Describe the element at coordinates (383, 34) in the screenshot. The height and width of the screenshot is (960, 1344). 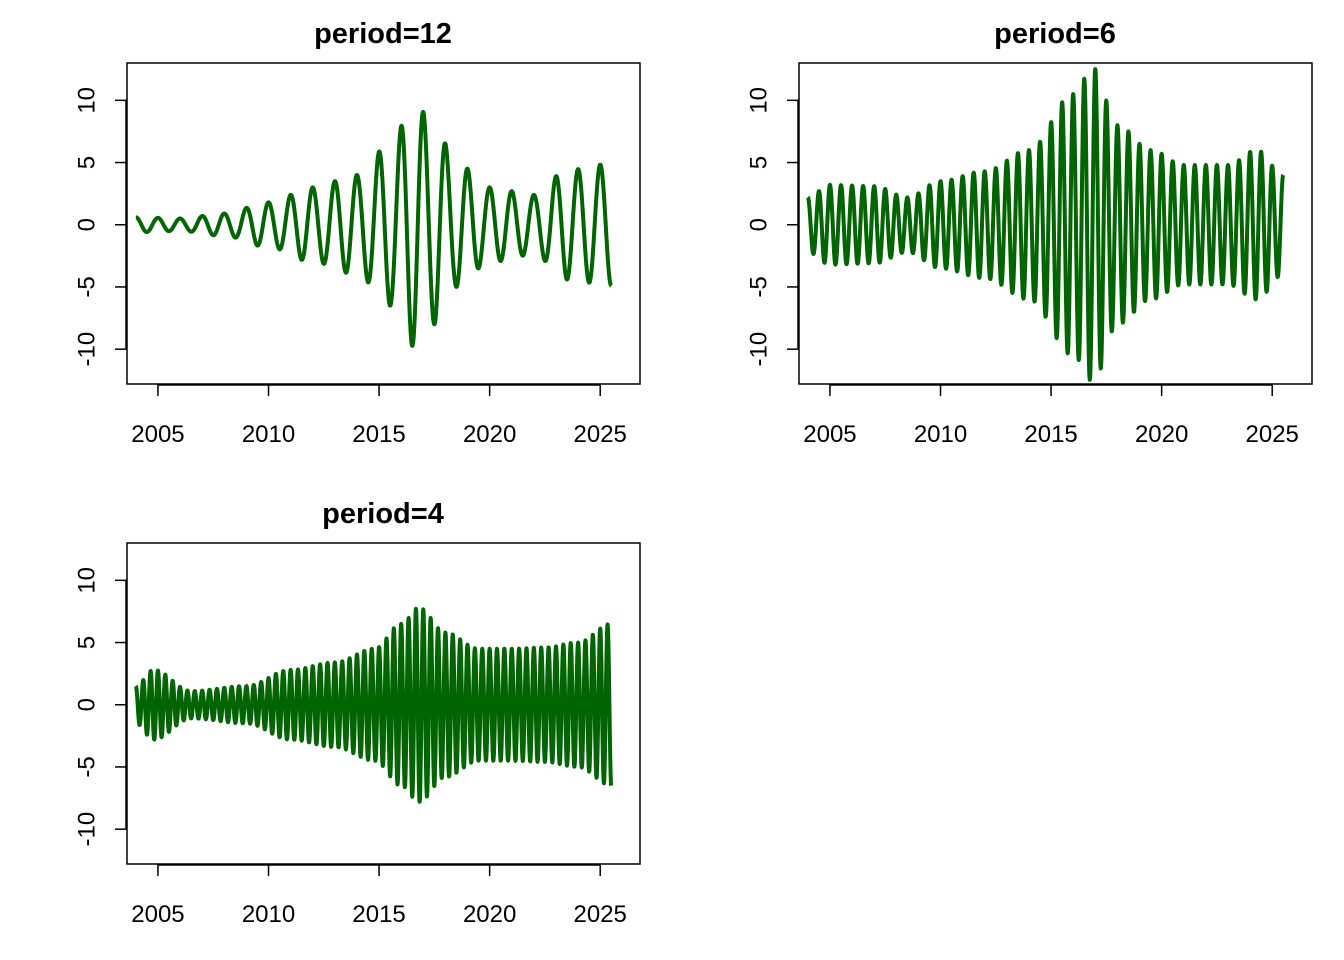
I see `panel-title: period=12` at that location.